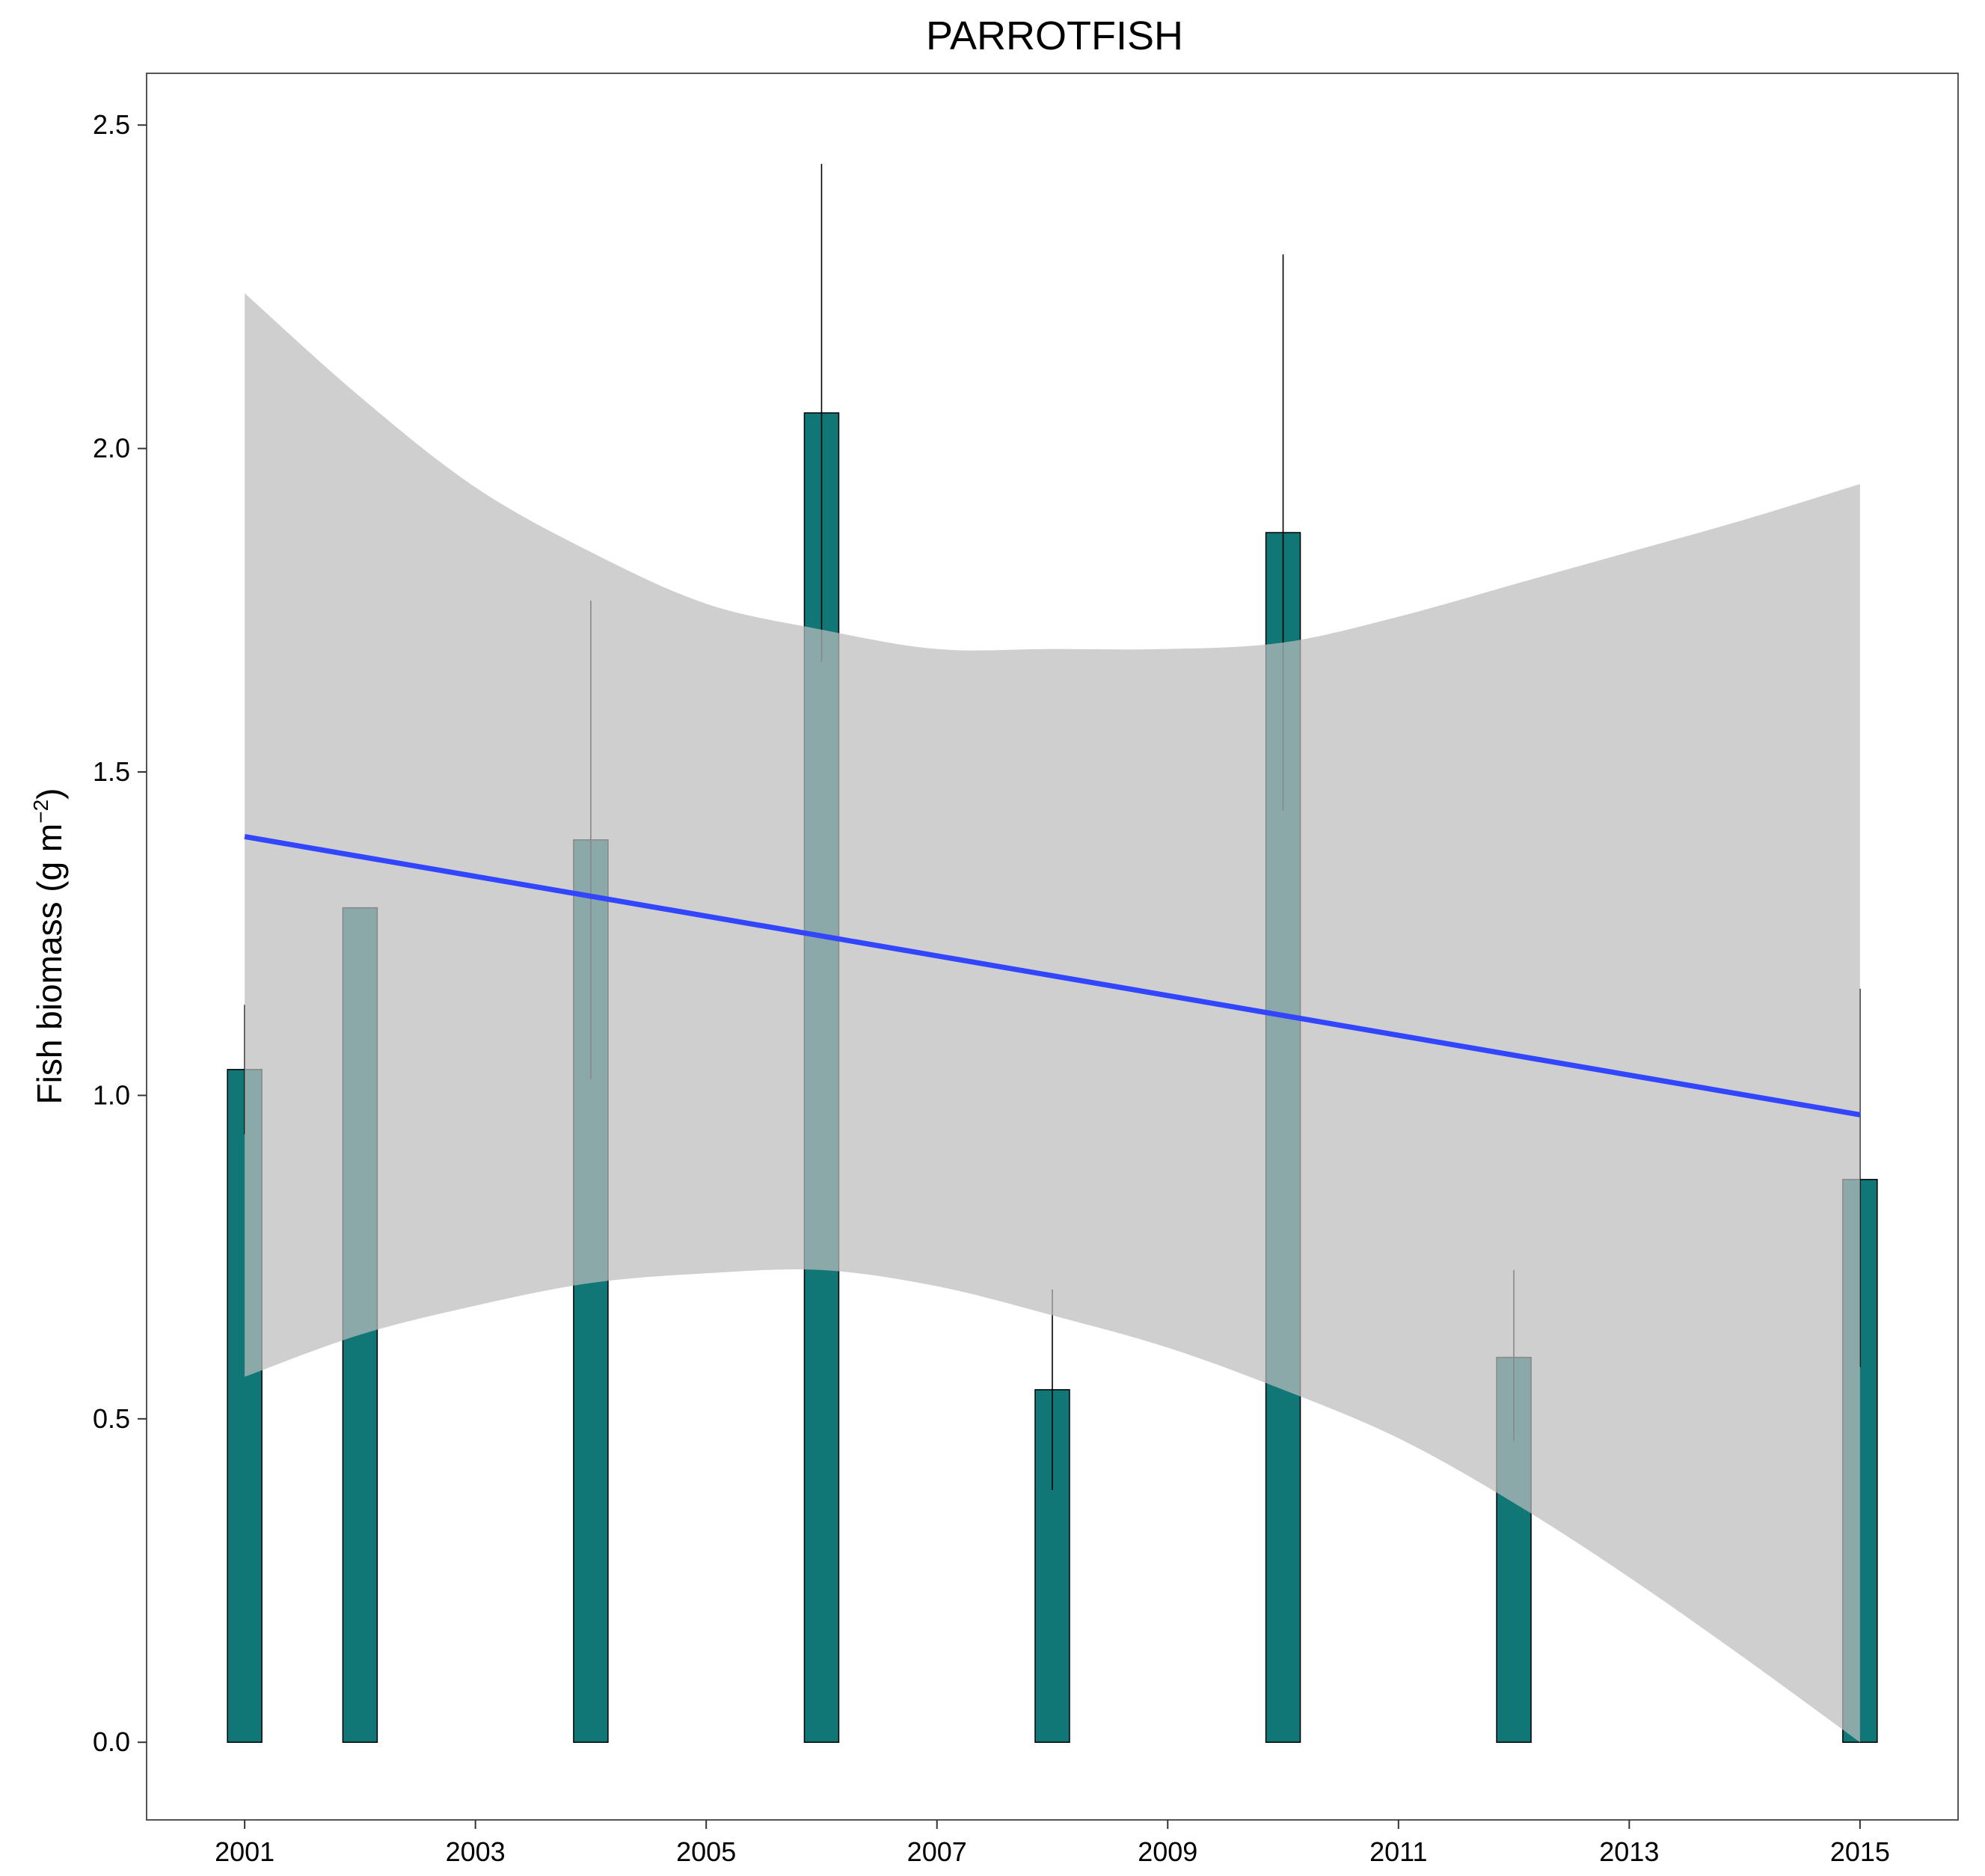  I want to click on y-tick-label-1: 0.5, so click(111, 1419).